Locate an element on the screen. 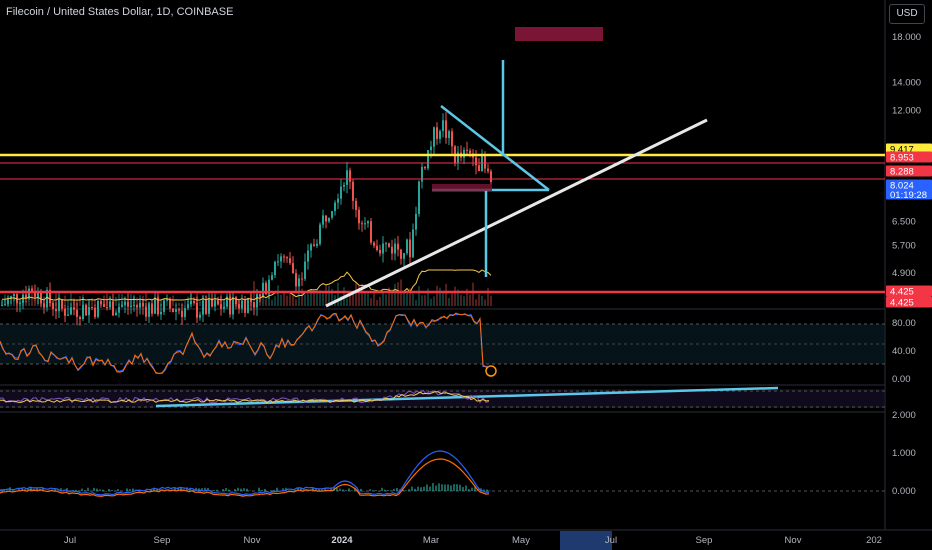 The width and height of the screenshot is (932, 550). price-tick-label: 18.000 is located at coordinates (906, 37).